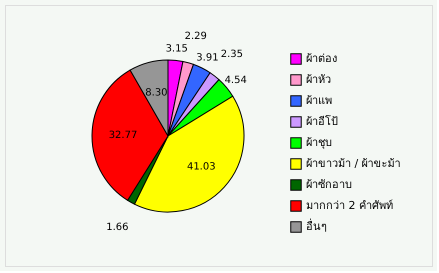 The width and height of the screenshot is (439, 273). Describe the element at coordinates (201, 166) in the screenshot. I see `data-label: 41.03` at that location.